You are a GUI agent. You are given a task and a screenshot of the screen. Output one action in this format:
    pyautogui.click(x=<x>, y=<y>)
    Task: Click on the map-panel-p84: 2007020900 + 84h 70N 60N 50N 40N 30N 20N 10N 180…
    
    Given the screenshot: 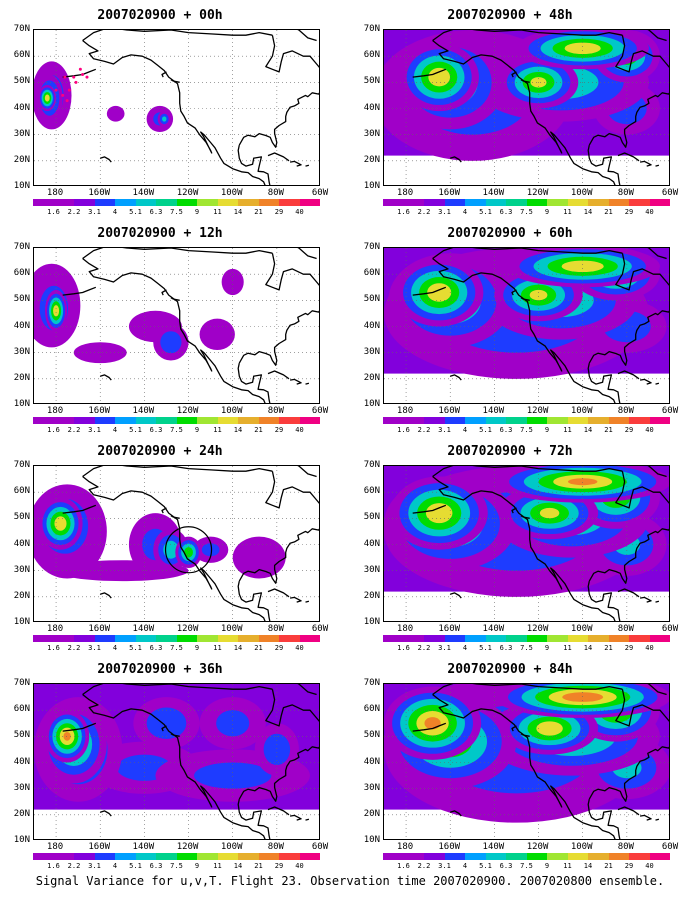 What is the action you would take?
    pyautogui.click(x=515, y=762)
    